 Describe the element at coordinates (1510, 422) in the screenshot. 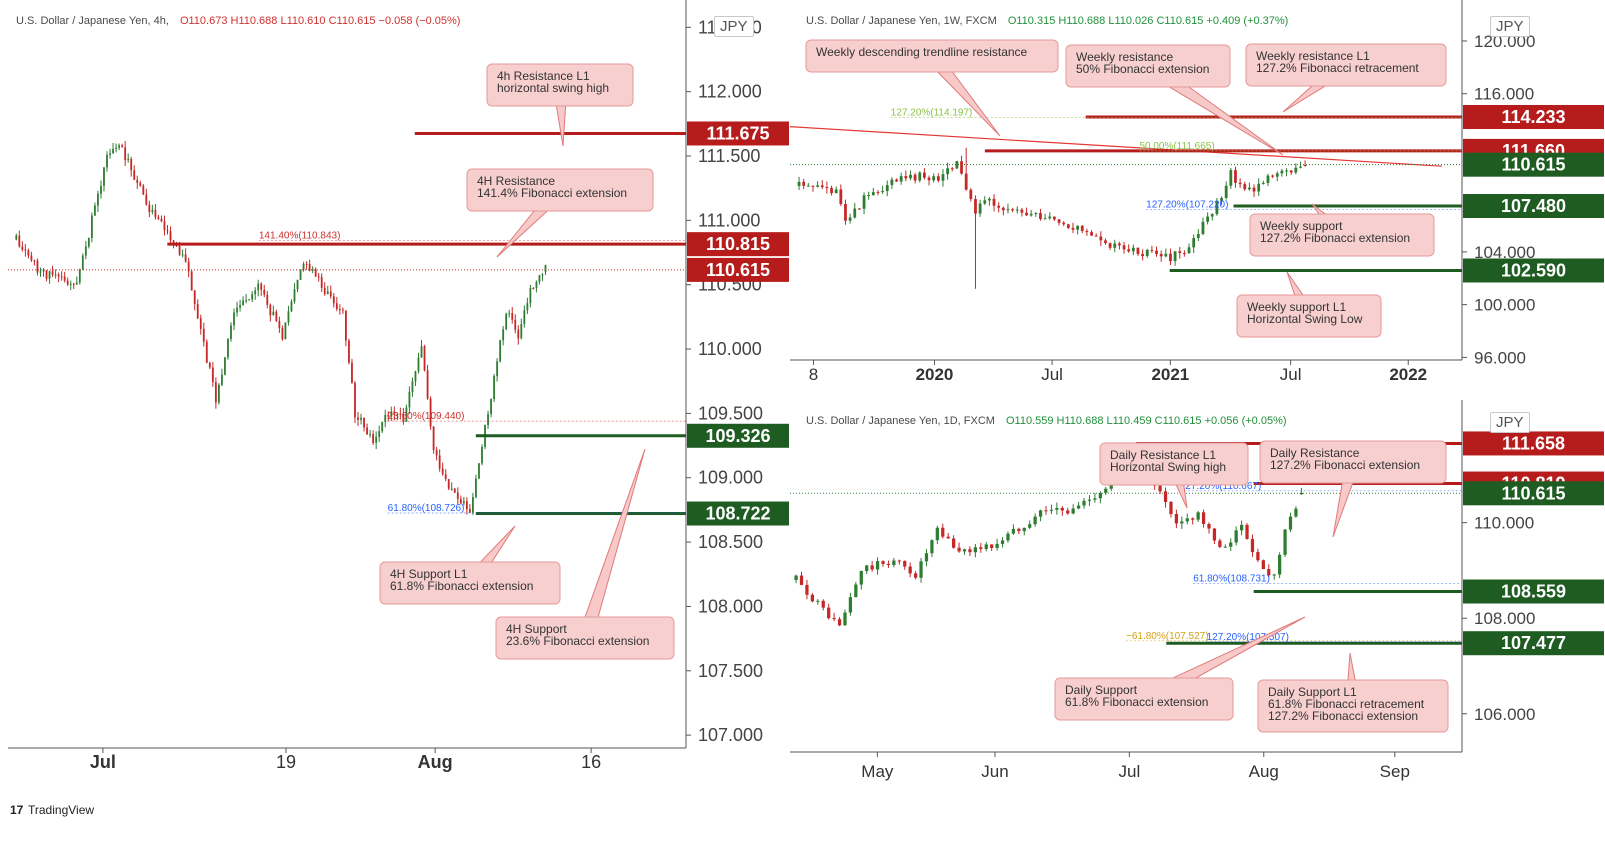

I see `chart-daily-currency-label: JPY` at that location.